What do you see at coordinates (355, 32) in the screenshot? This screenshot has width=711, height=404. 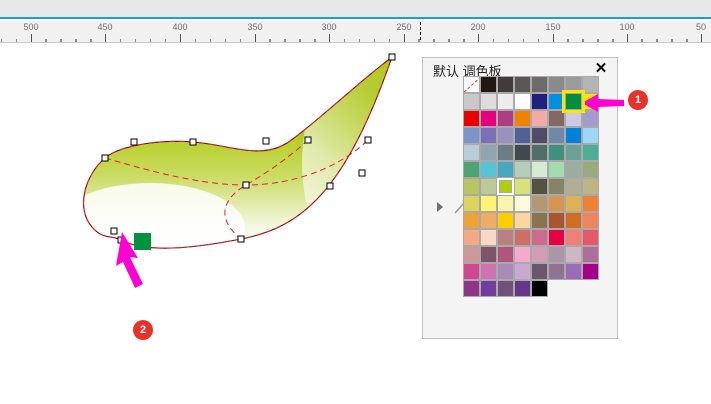 I see `horizontal-ruler: 500 450 400 350 300 250 200 150 100 50` at bounding box center [355, 32].